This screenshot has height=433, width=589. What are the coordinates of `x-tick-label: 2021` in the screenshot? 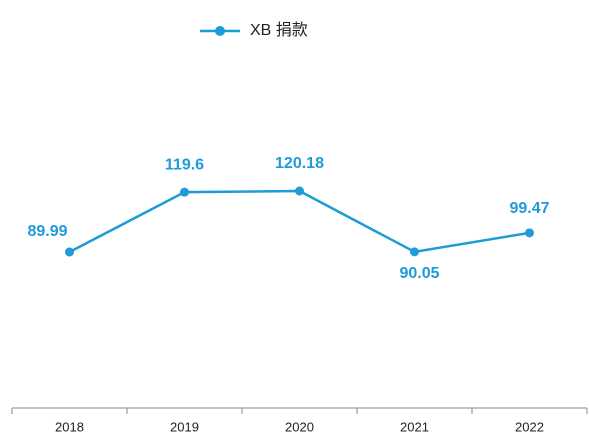 It's located at (414, 426).